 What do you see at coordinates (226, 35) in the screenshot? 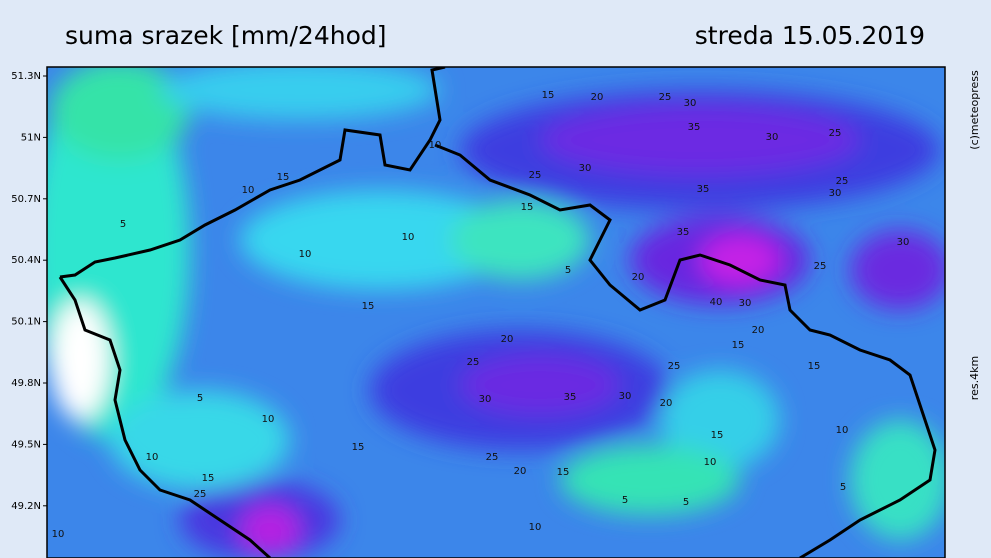
I see `title: suma srazek [mm/24hod]` at bounding box center [226, 35].